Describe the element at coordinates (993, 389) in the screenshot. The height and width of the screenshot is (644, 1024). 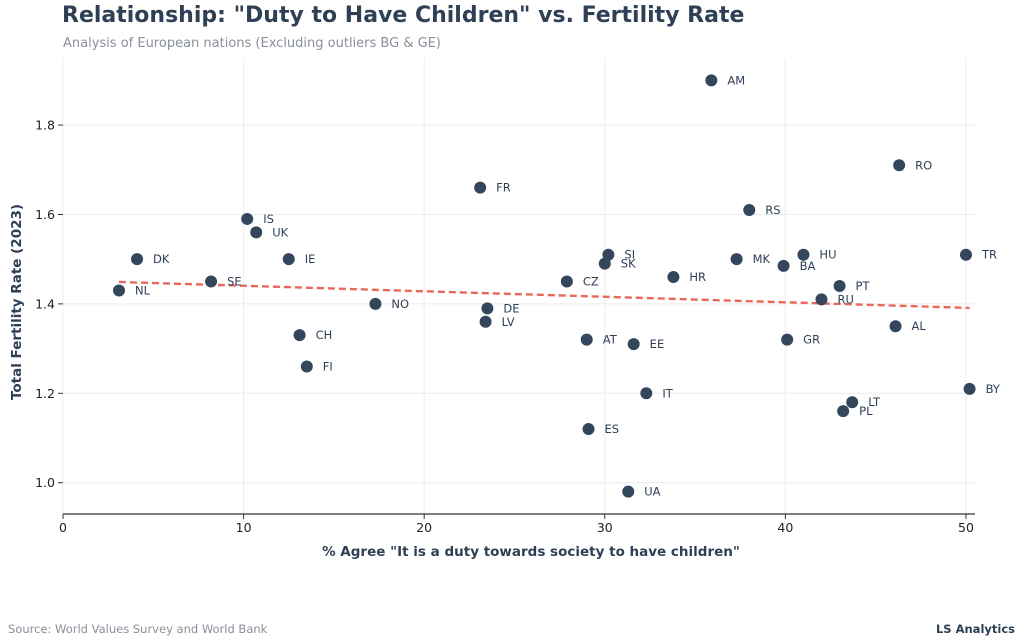
I see `point-label-by: BY` at that location.